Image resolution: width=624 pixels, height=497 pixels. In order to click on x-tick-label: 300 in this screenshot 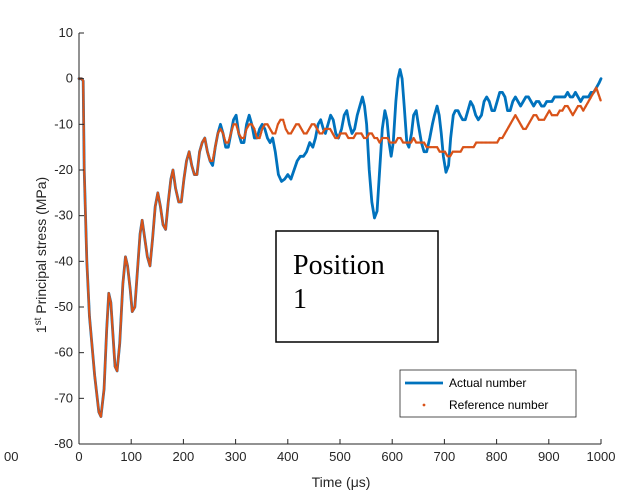, I will do `click(236, 456)`.